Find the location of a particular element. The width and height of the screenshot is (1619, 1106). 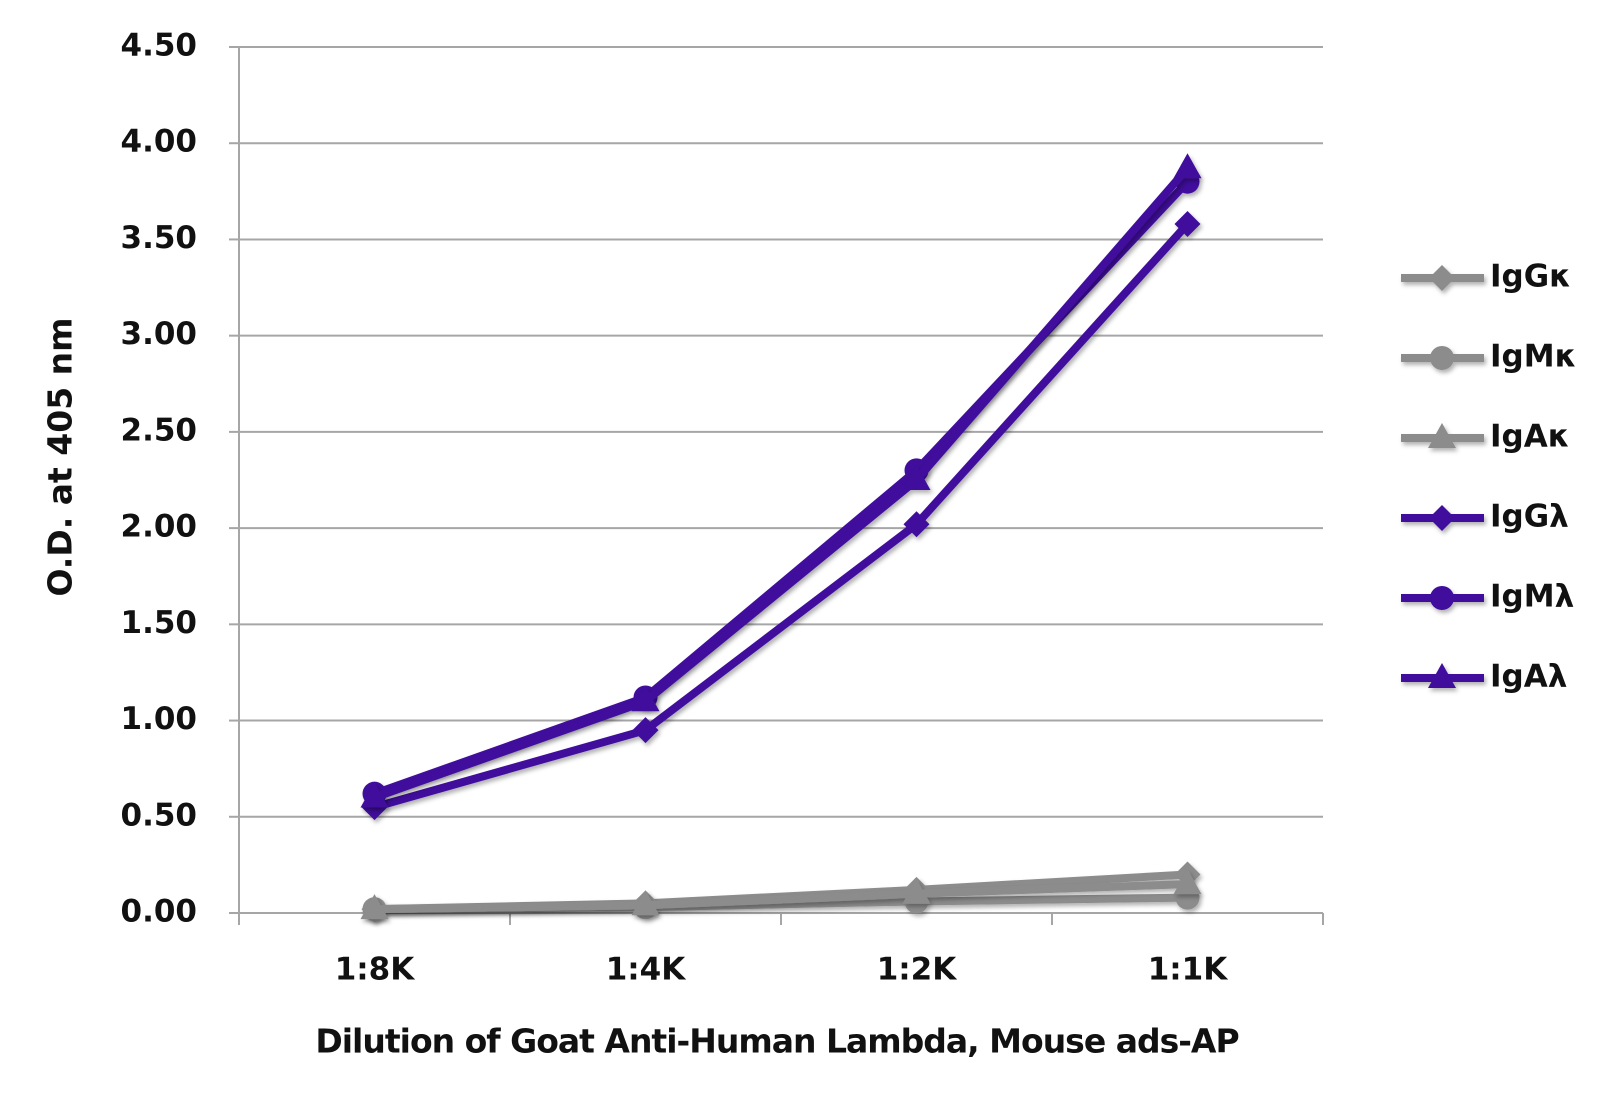

x-tick-label: 1:2K is located at coordinates (917, 970).